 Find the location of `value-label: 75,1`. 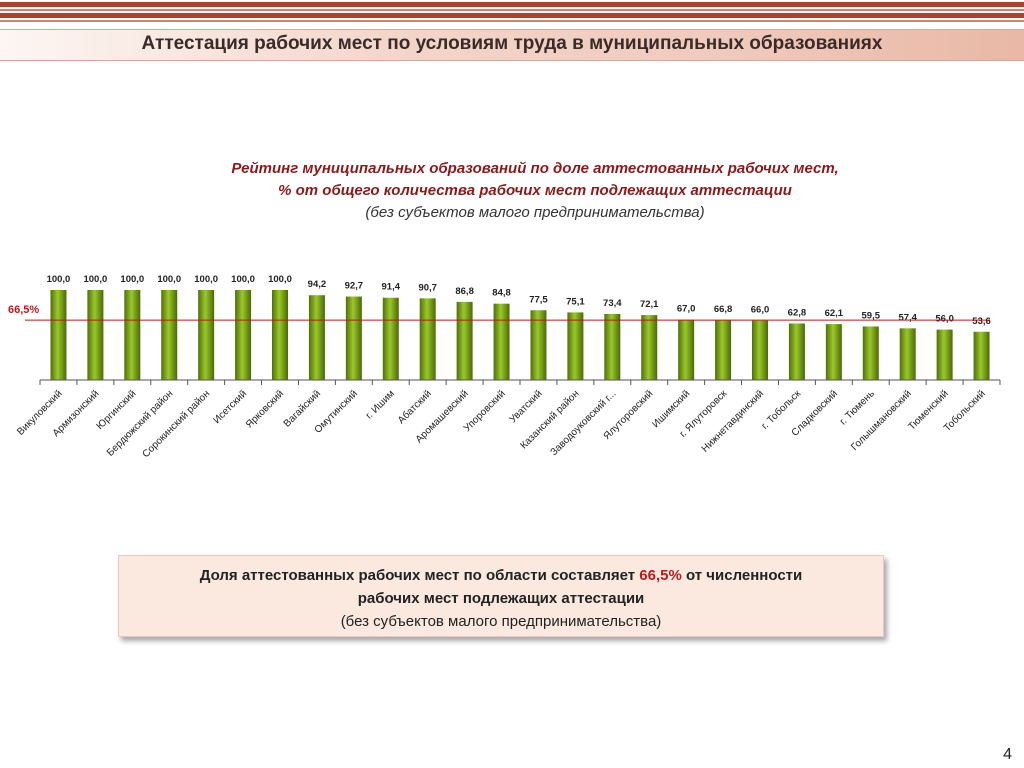

value-label: 75,1 is located at coordinates (575, 301).